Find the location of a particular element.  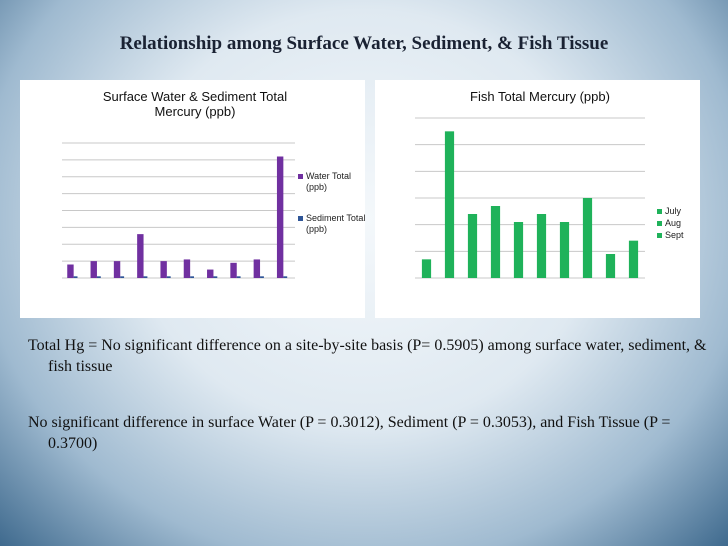

legend-label: Sediment Total (ppb) is located at coordinates (336, 223).